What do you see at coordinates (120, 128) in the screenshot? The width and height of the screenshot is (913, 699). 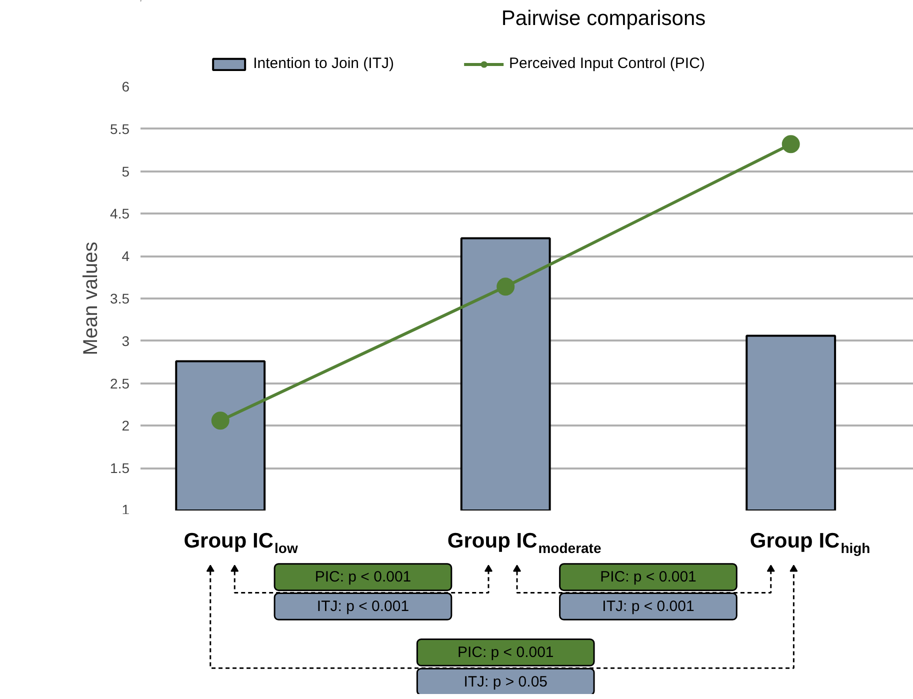 I see `y-tick-label: 5.5` at bounding box center [120, 128].